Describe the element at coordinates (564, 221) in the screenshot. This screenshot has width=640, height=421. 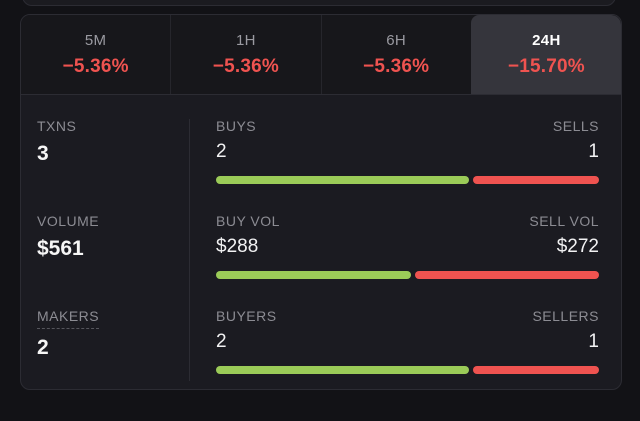
I see `sell-vol-label: SELL VOL` at that location.